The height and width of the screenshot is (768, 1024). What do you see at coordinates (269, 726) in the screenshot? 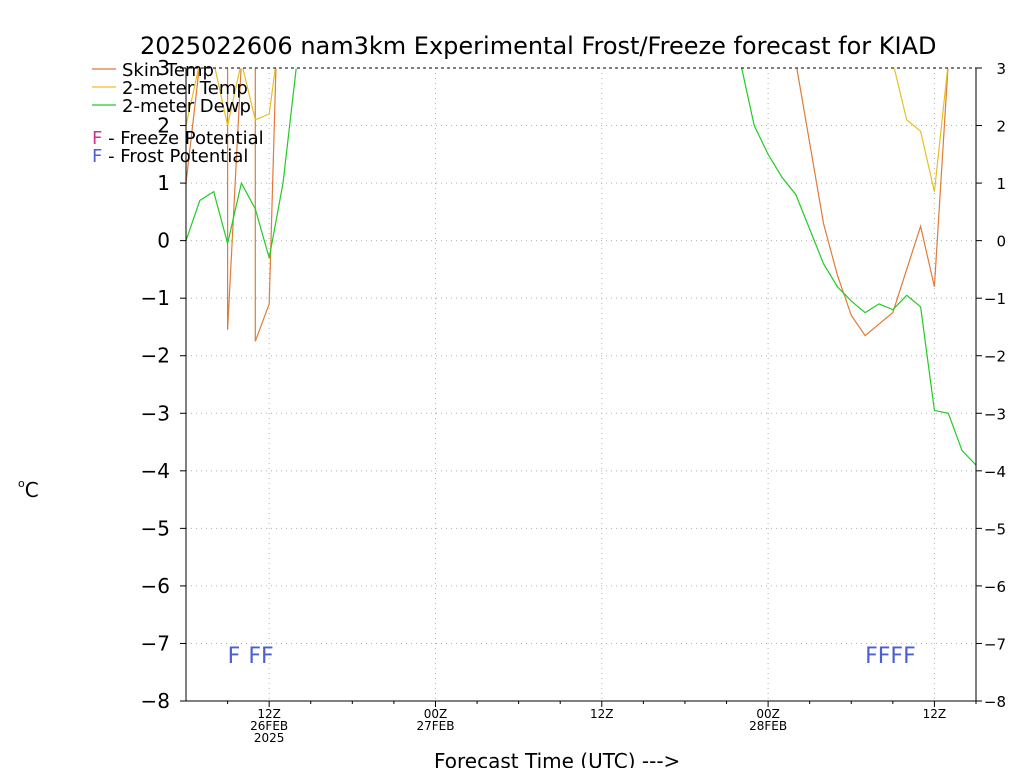
I see `x-tick-label: 26FEB` at bounding box center [269, 726].